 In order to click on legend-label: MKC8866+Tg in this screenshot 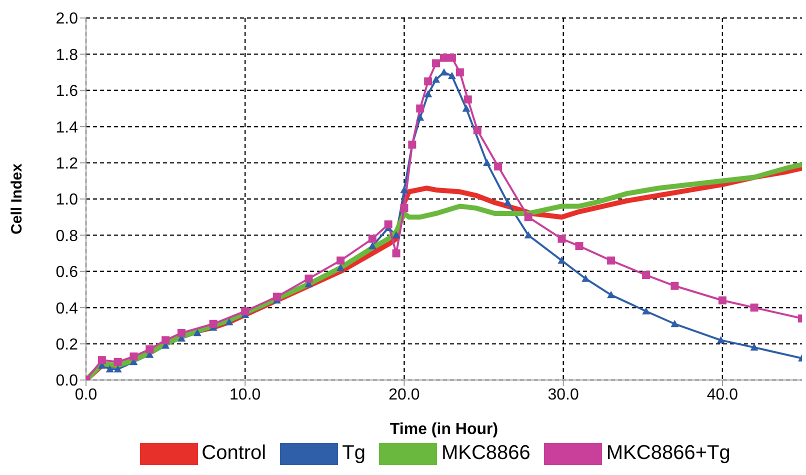, I will do `click(668, 453)`.